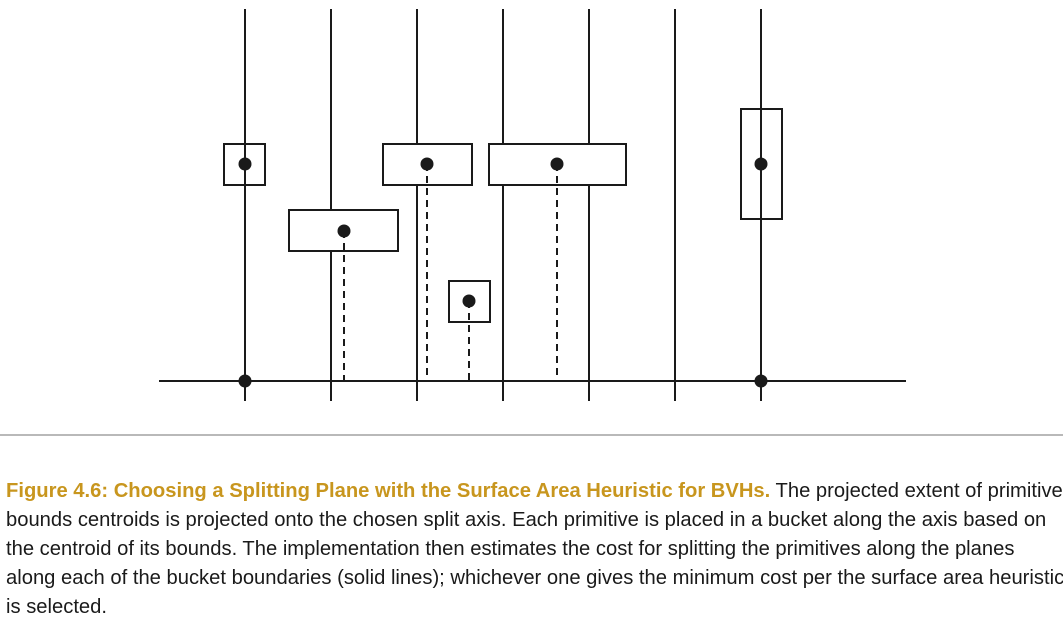 Image resolution: width=1063 pixels, height=625 pixels. I want to click on caption-divider, so click(531, 435).